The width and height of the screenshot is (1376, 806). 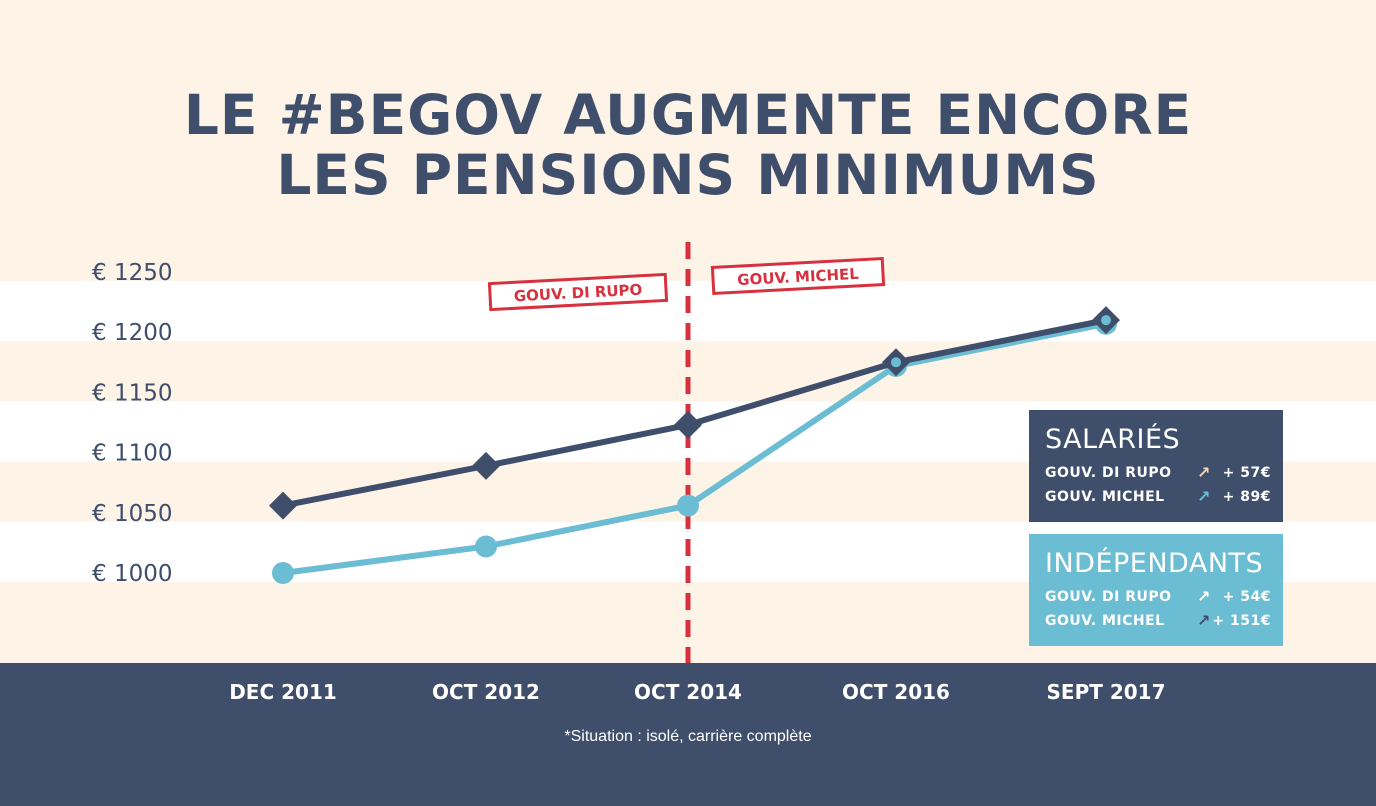 I want to click on x-tick-label: OCT 2014, so click(x=688, y=692).